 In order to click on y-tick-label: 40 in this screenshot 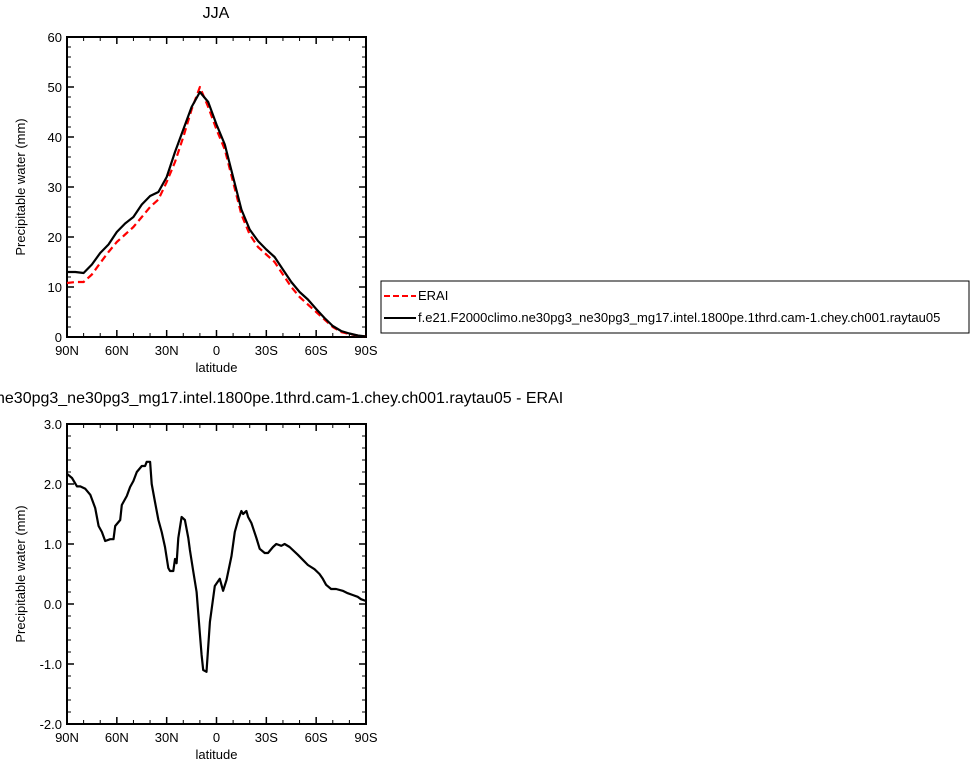, I will do `click(55, 137)`.